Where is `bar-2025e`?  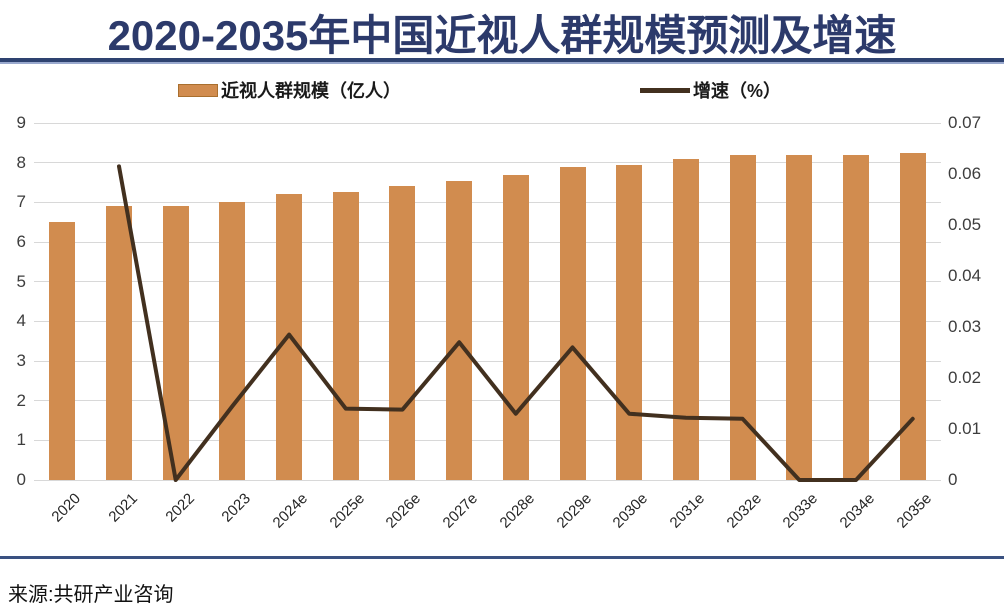
bar-2025e is located at coordinates (345, 336).